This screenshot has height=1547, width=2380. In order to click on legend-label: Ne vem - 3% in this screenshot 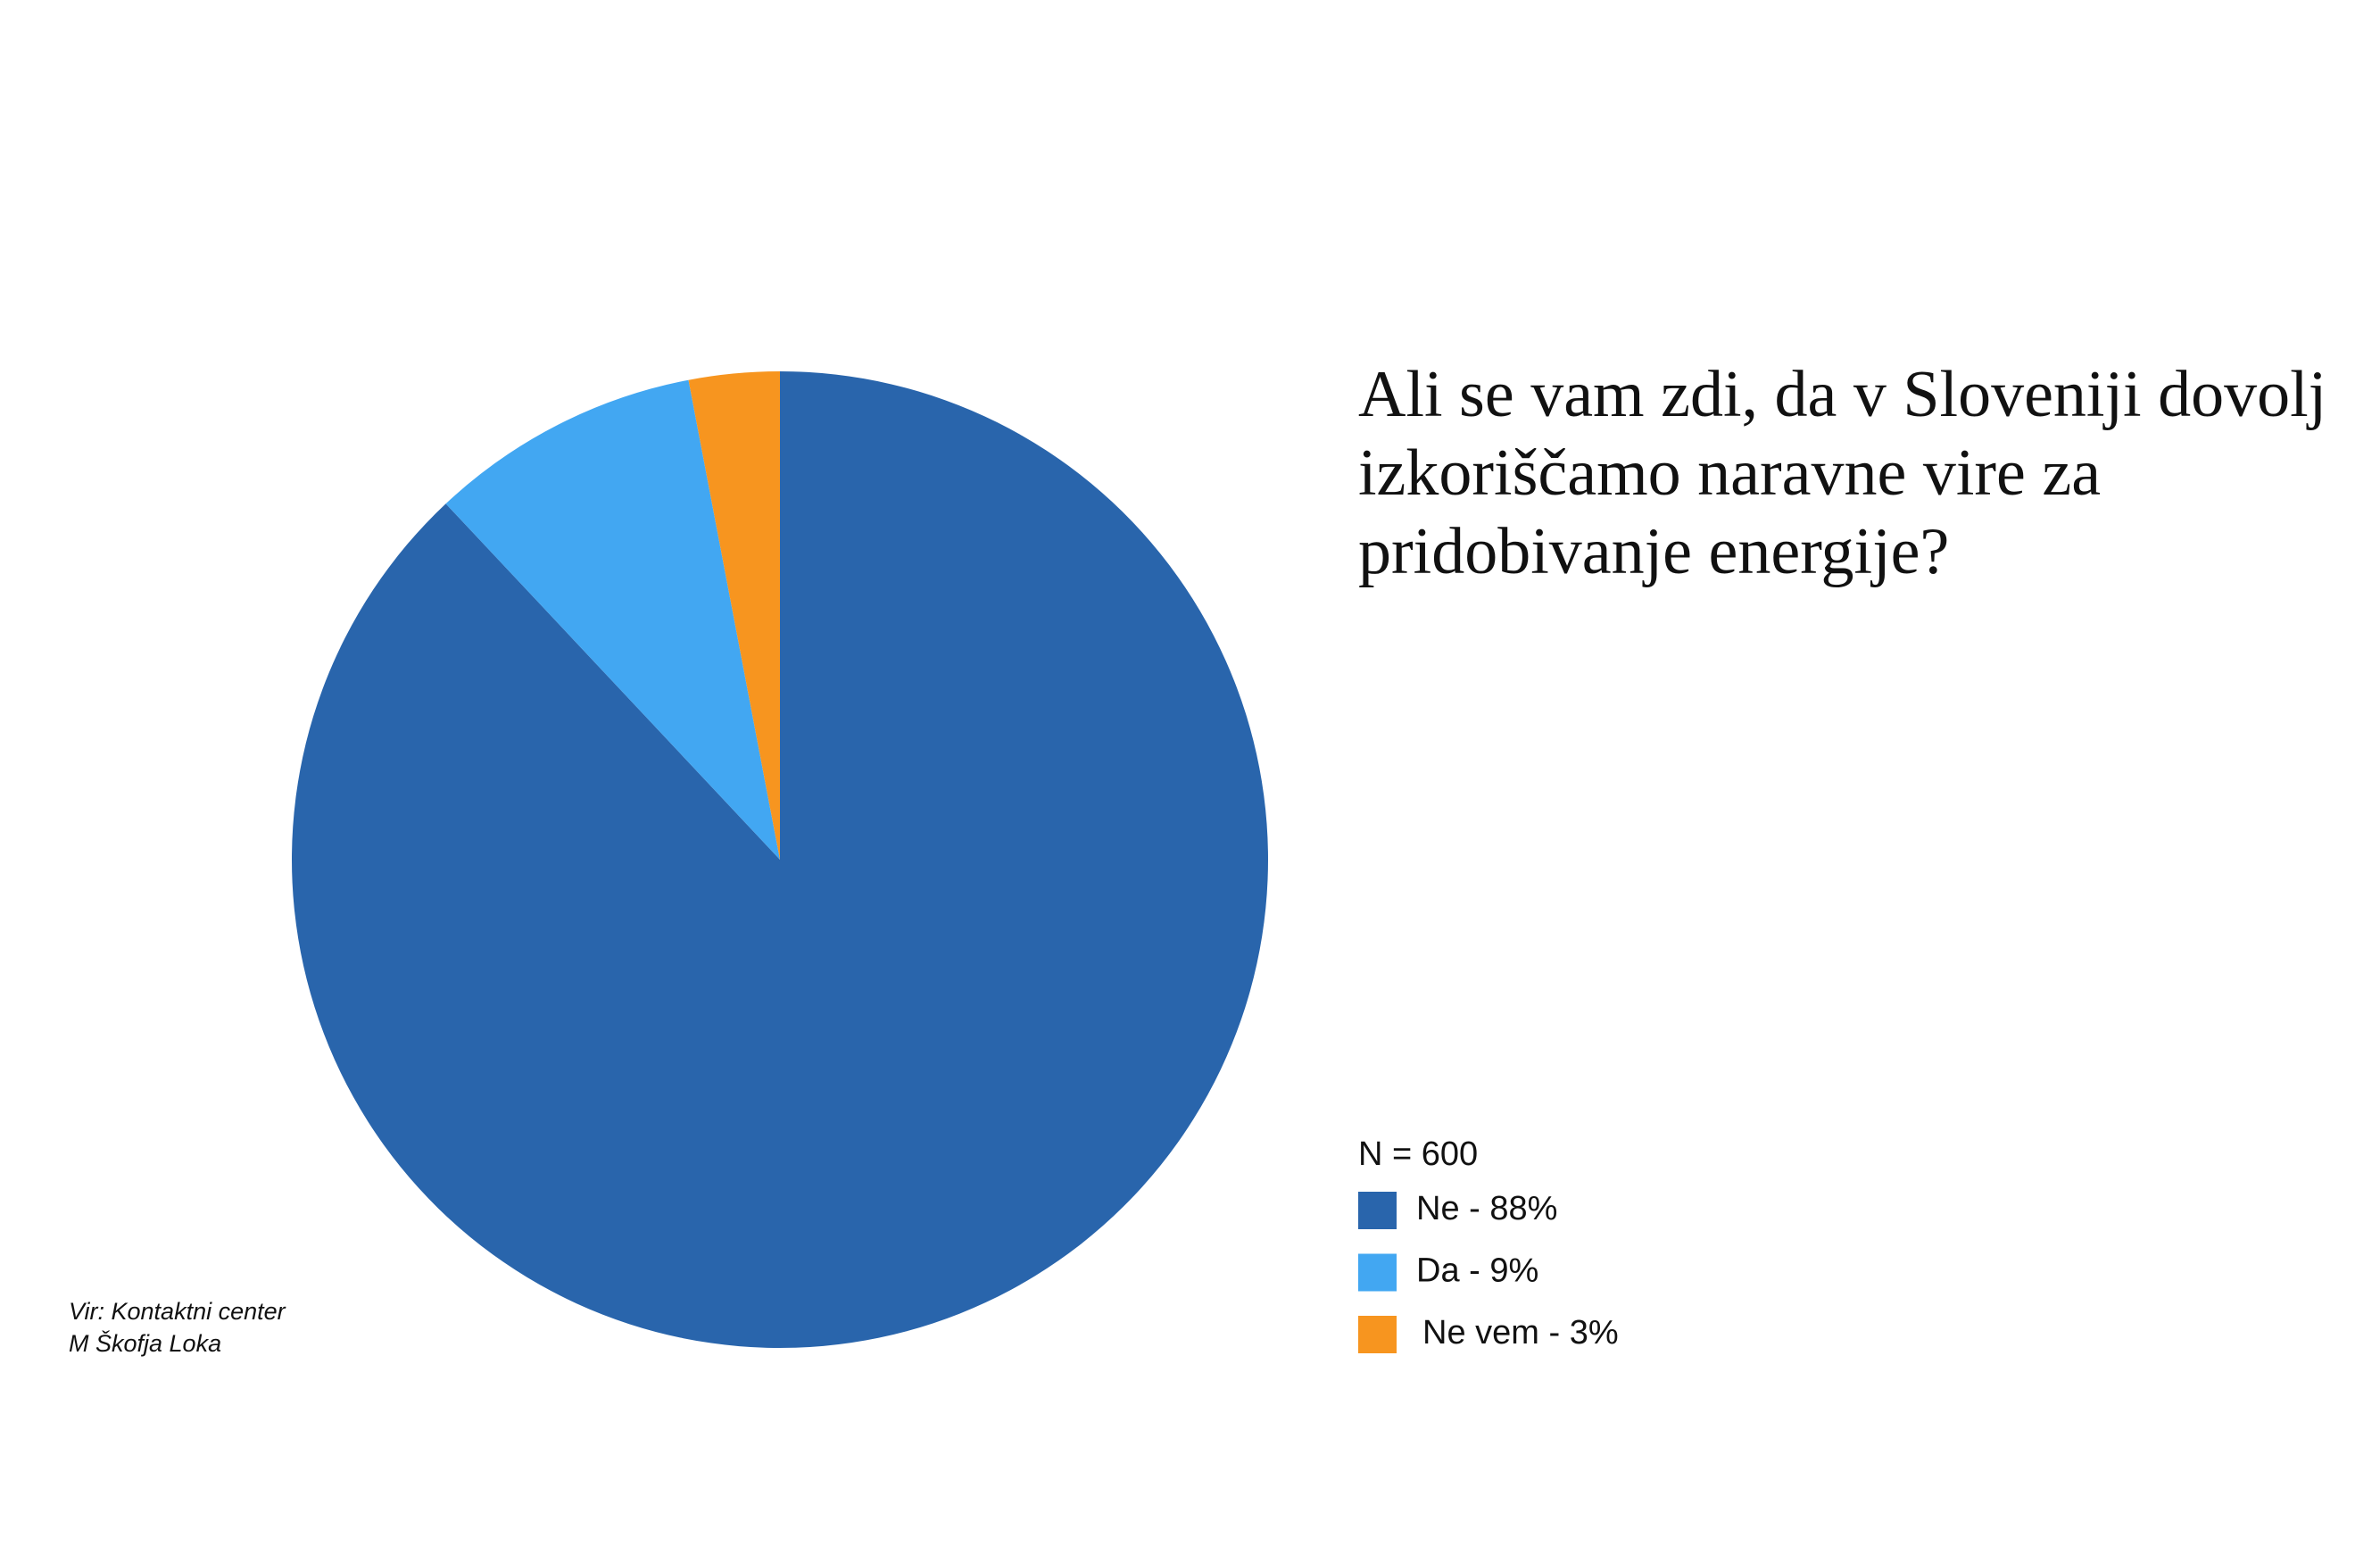, I will do `click(1520, 1333)`.